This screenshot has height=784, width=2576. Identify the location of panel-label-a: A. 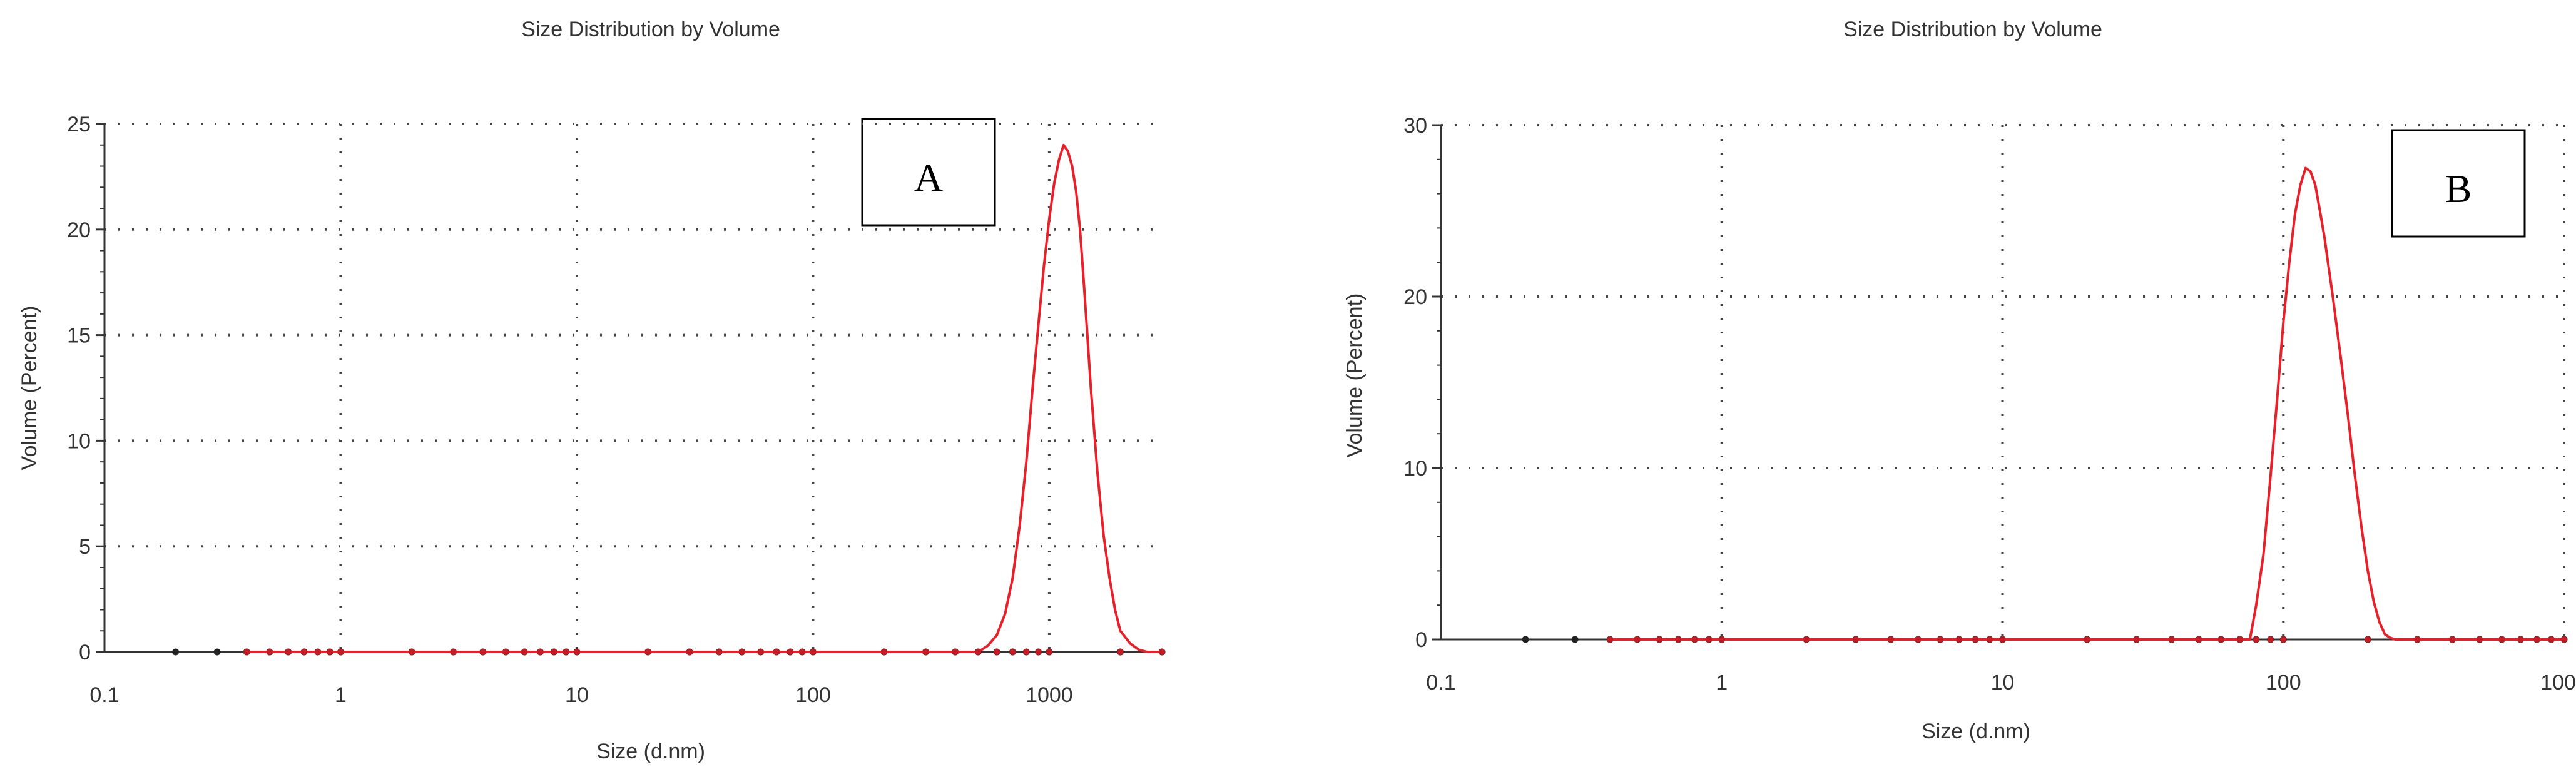
(929, 177).